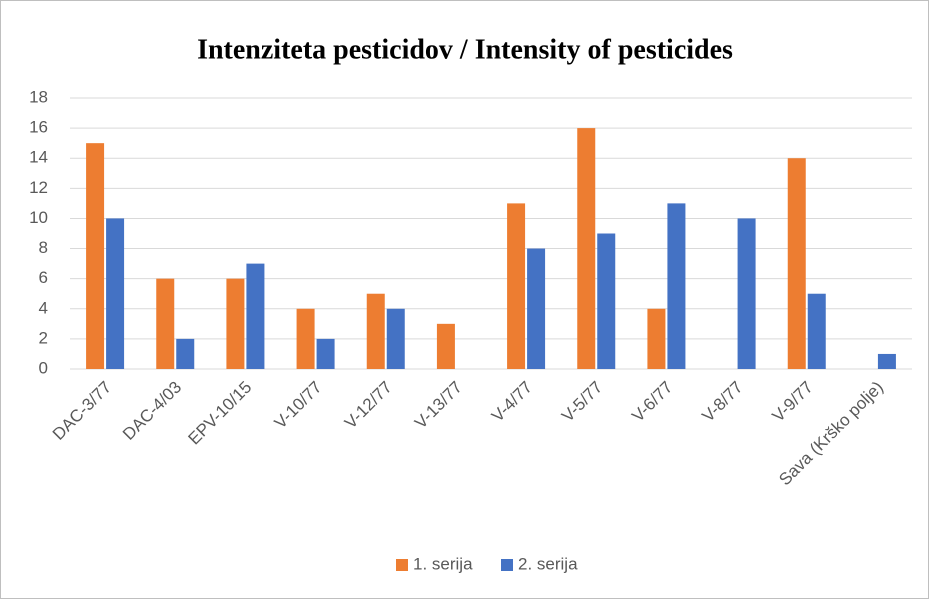 This screenshot has height=599, width=929. Describe the element at coordinates (38, 127) in the screenshot. I see `y-tick-label: 16` at that location.